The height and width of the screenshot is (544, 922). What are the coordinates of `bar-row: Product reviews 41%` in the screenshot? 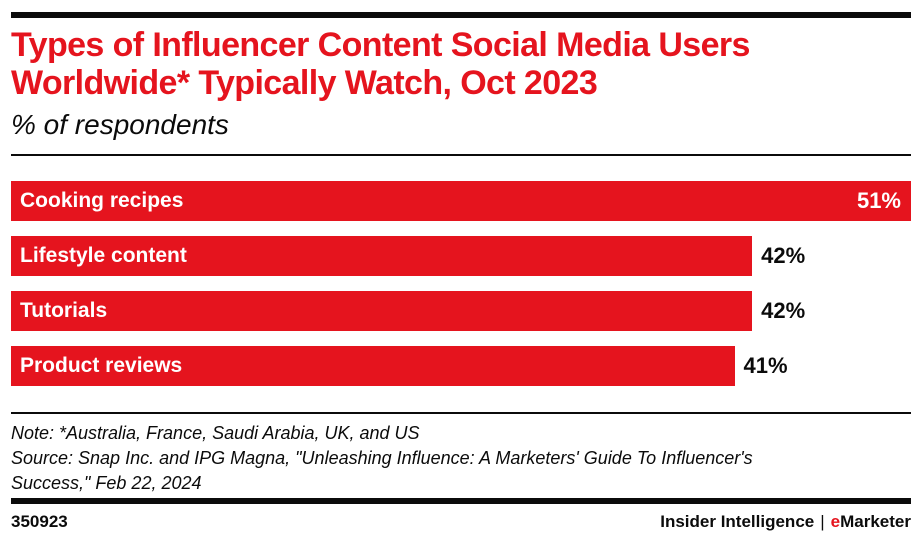 It's located at (461, 366).